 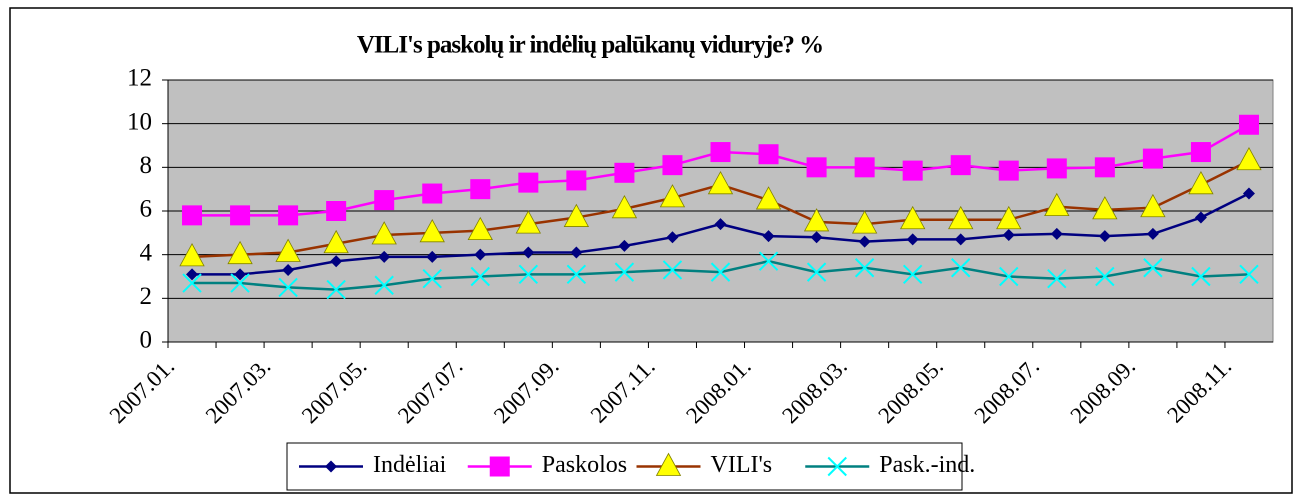 What do you see at coordinates (139, 78) in the screenshot?
I see `y-tick-label: 12` at bounding box center [139, 78].